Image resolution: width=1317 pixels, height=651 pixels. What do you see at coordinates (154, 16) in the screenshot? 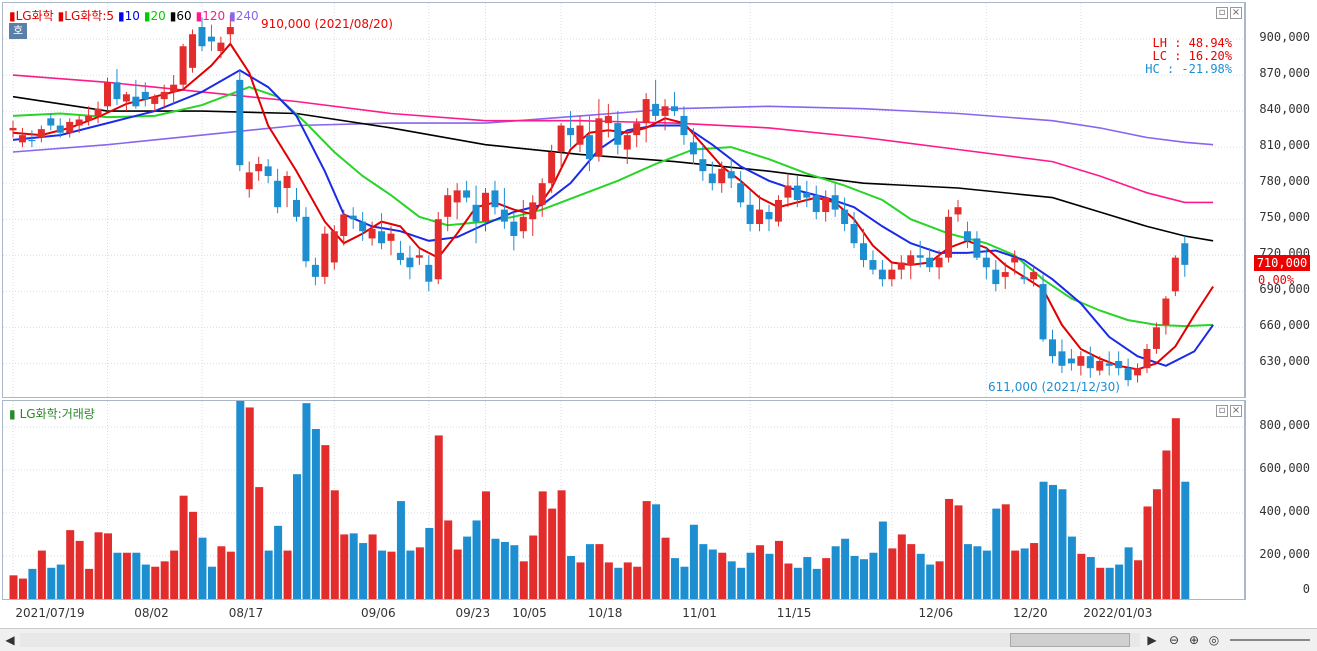
I see `legend-item: ▮20` at bounding box center [154, 16].